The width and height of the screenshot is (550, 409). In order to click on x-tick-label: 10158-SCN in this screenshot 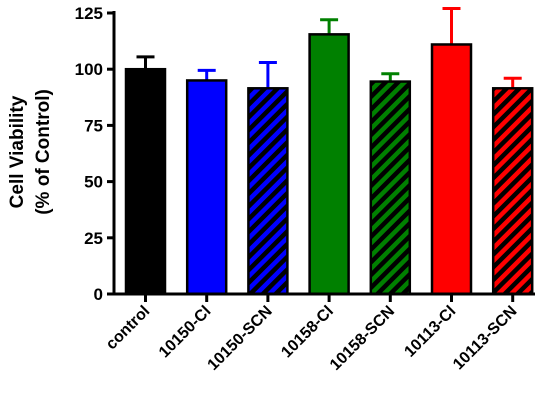, I will do `click(362, 338)`.